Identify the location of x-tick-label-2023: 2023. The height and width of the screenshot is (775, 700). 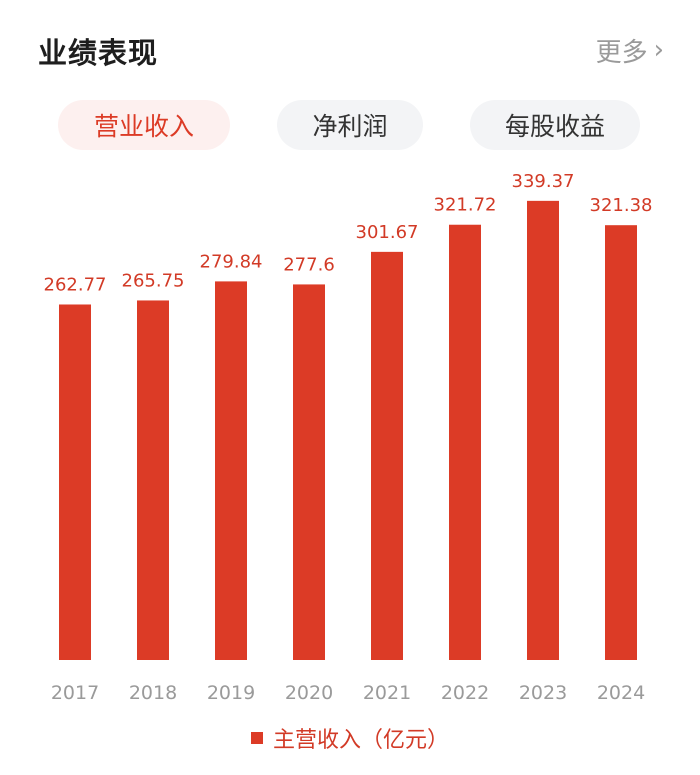
(543, 693).